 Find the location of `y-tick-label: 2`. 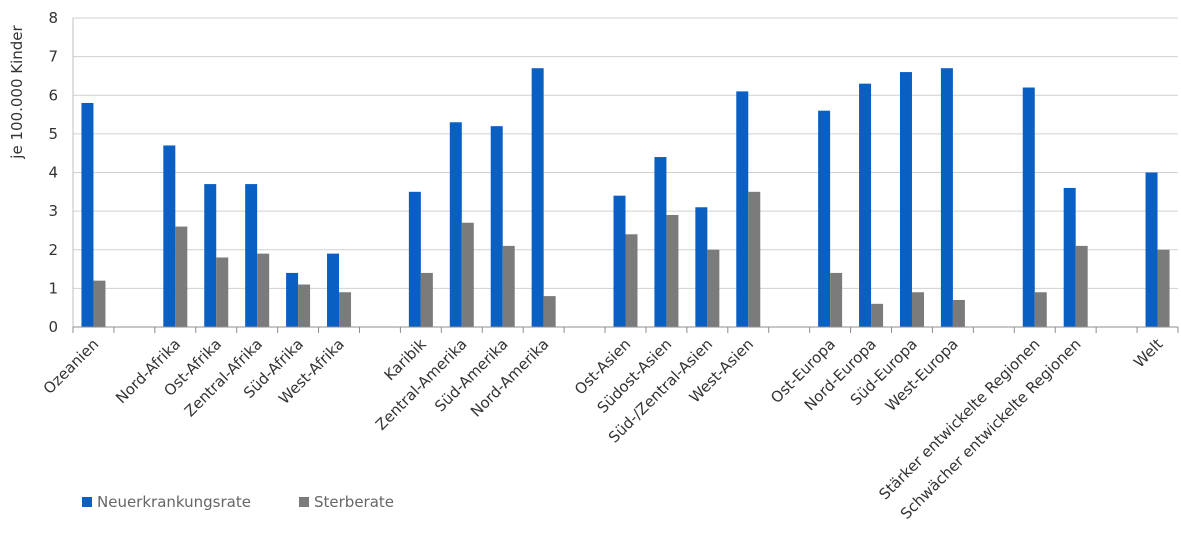

y-tick-label: 2 is located at coordinates (53, 250).